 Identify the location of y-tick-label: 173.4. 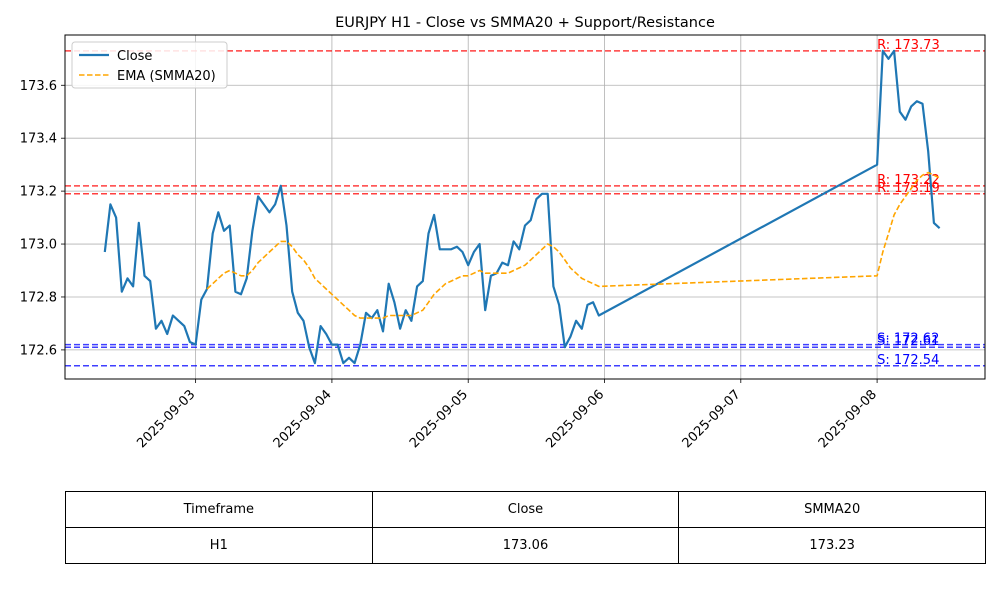
(38, 139).